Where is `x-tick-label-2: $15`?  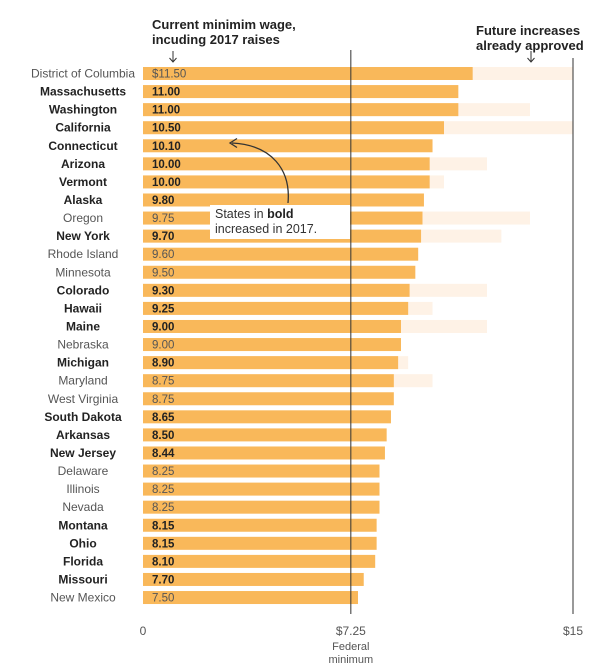
x-tick-label-2: $15 is located at coordinates (573, 631).